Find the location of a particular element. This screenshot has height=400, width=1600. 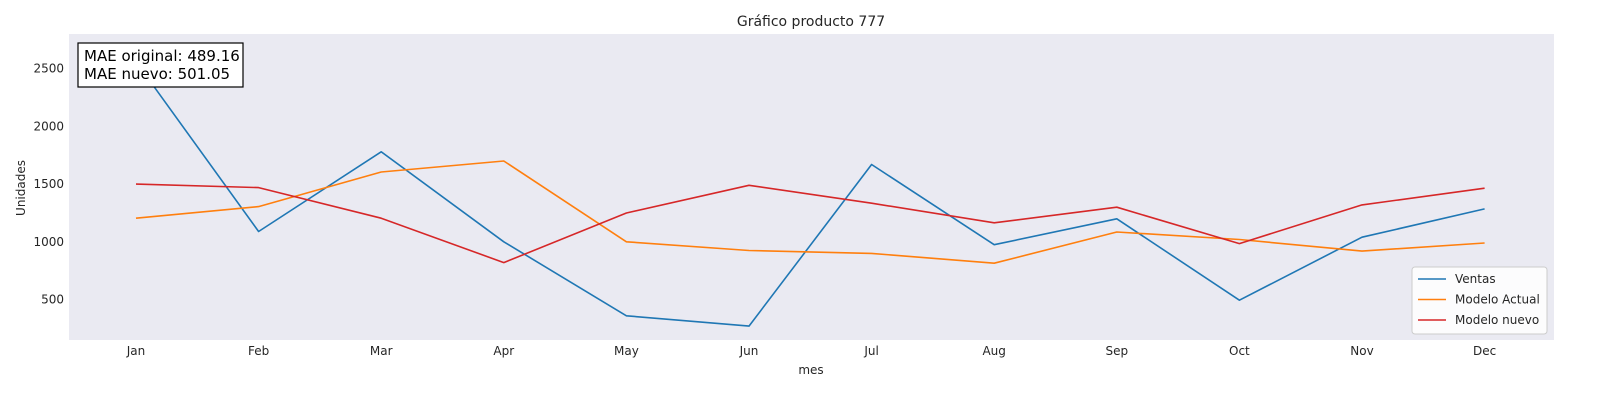

legend-entry: Ventas is located at coordinates (1475, 279).